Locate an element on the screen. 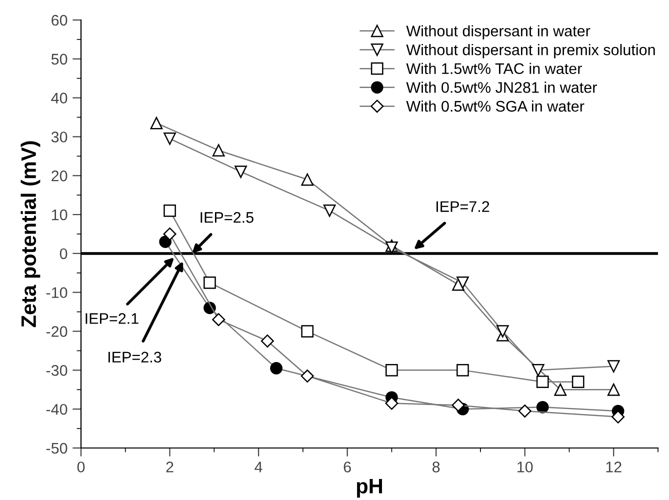 This screenshot has height=500, width=669. y-tick-label: -30 is located at coordinates (57, 370).